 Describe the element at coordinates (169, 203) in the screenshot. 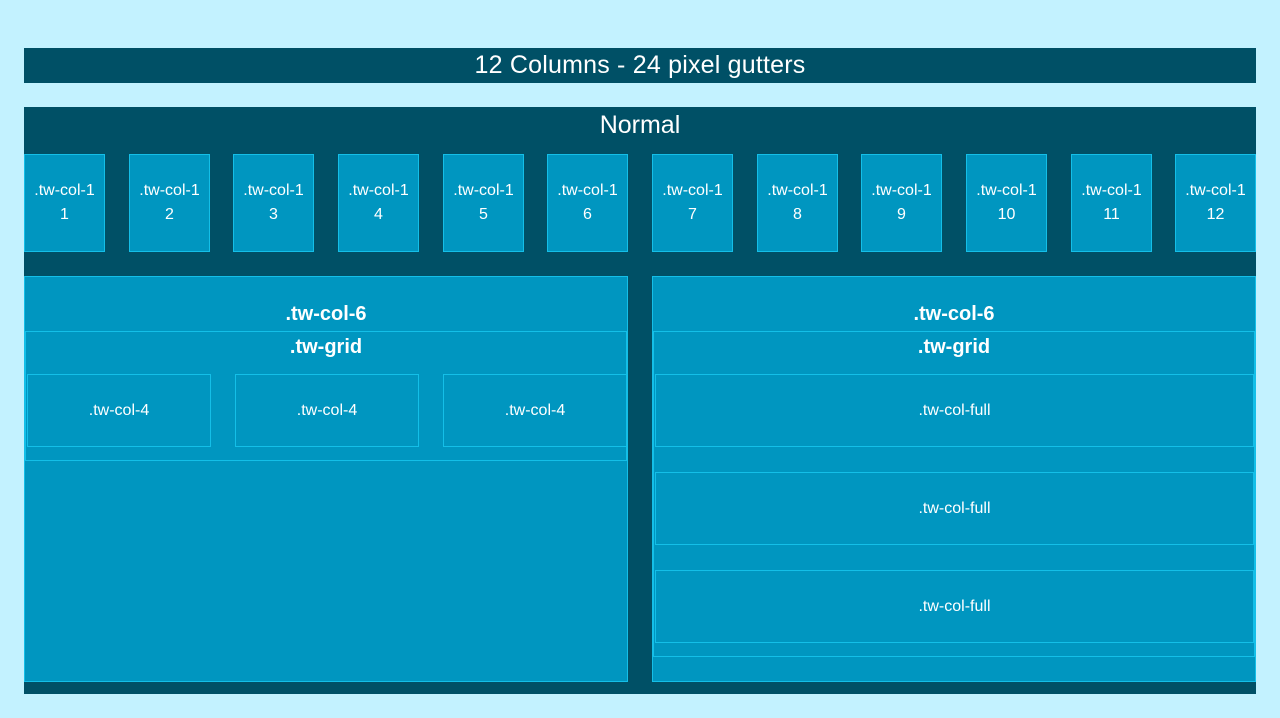

I see `col-1-cell: .tw-col-1 2` at that location.